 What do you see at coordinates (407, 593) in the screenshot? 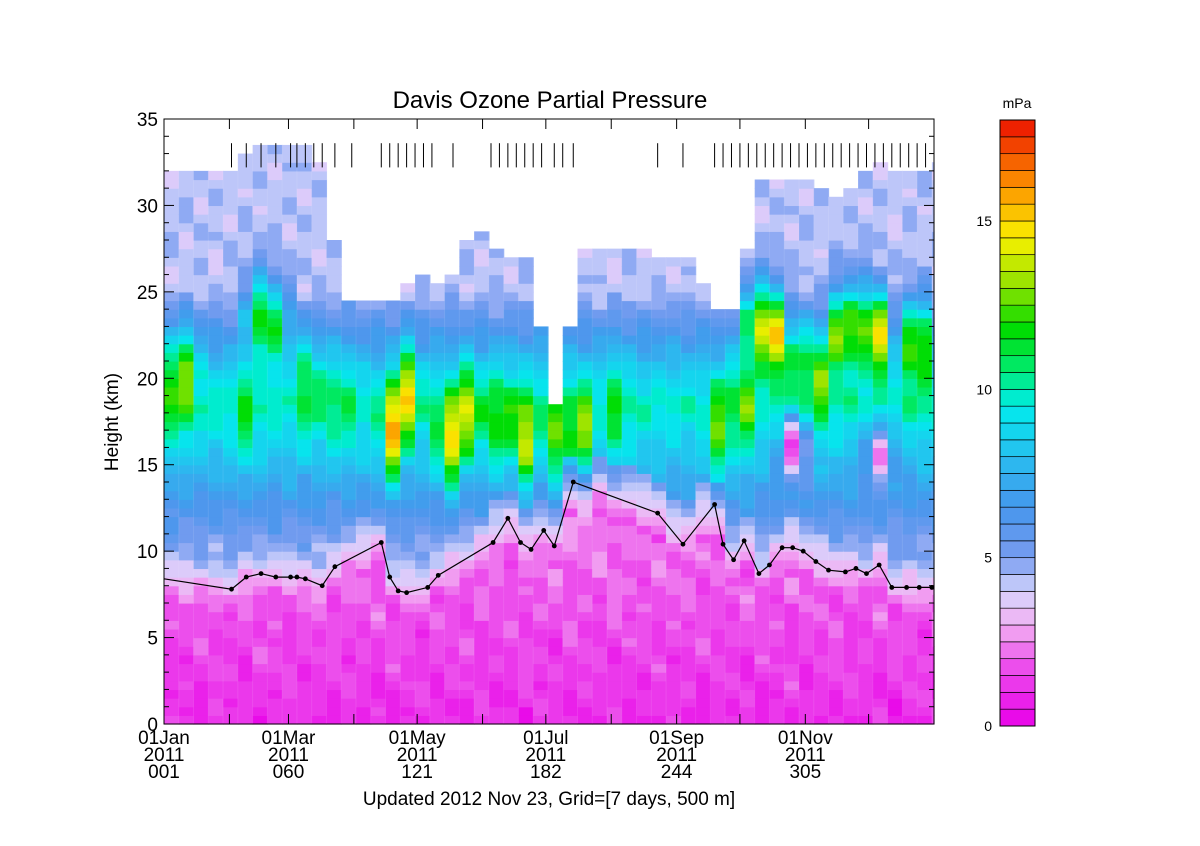
I see `tropopause-point` at bounding box center [407, 593].